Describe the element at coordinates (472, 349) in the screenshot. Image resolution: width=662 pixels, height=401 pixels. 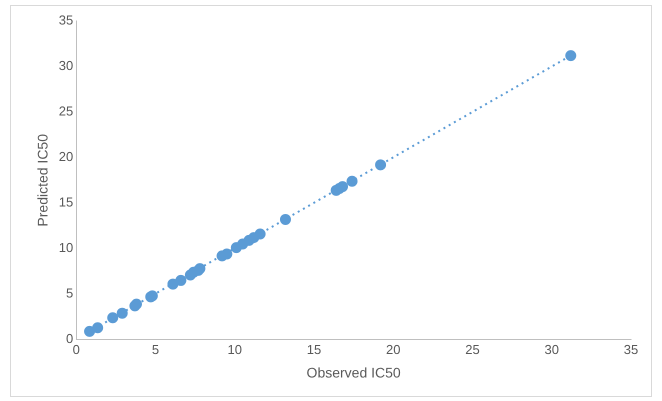
I see `x-tick-label: 25` at that location.